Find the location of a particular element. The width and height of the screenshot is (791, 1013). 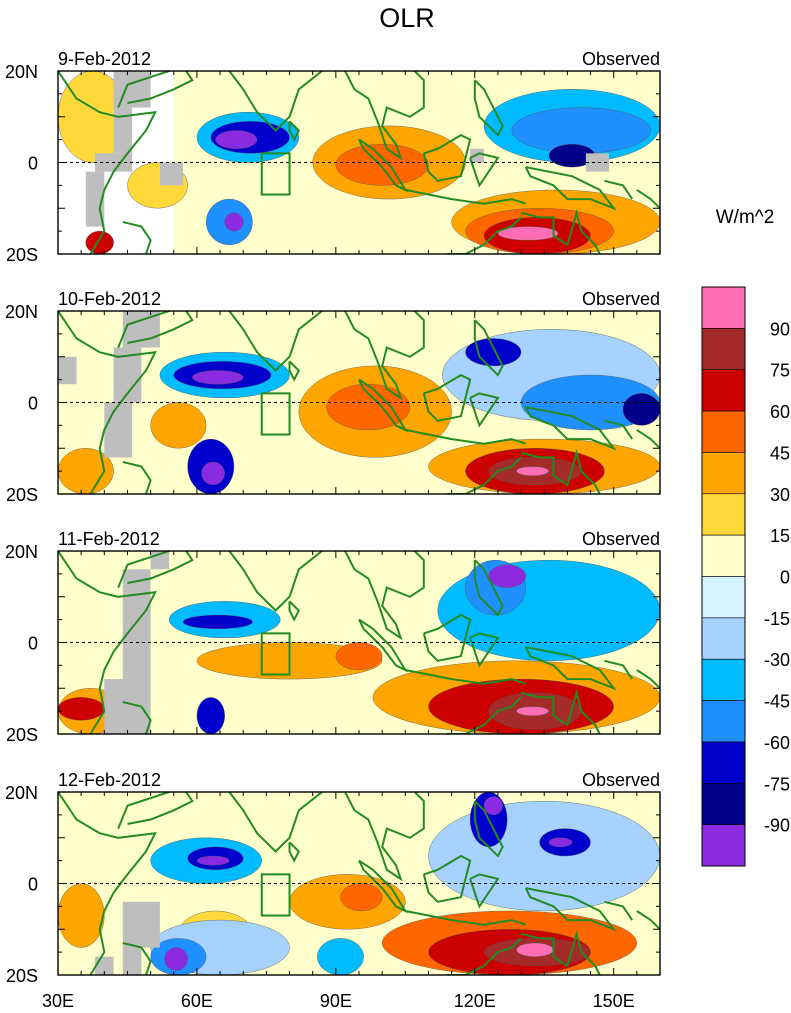

colorbar-tick-label: -90 is located at coordinates (777, 826).